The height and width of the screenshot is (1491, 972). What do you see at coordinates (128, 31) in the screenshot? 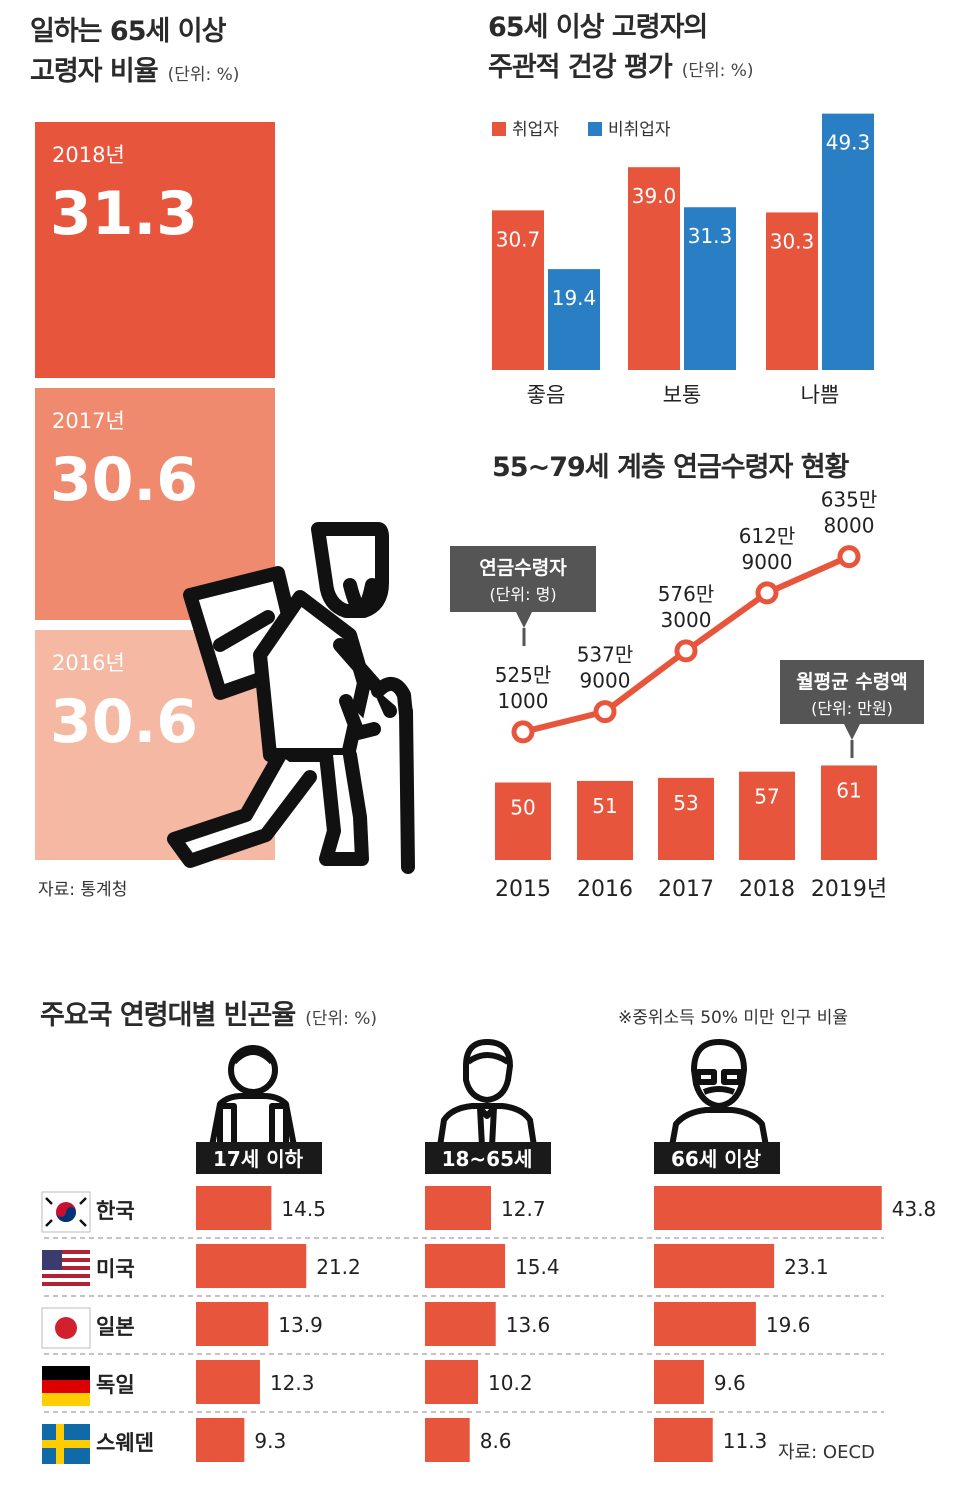
I see `working-elderly-title-line1: 일하는 65세 이상` at bounding box center [128, 31].